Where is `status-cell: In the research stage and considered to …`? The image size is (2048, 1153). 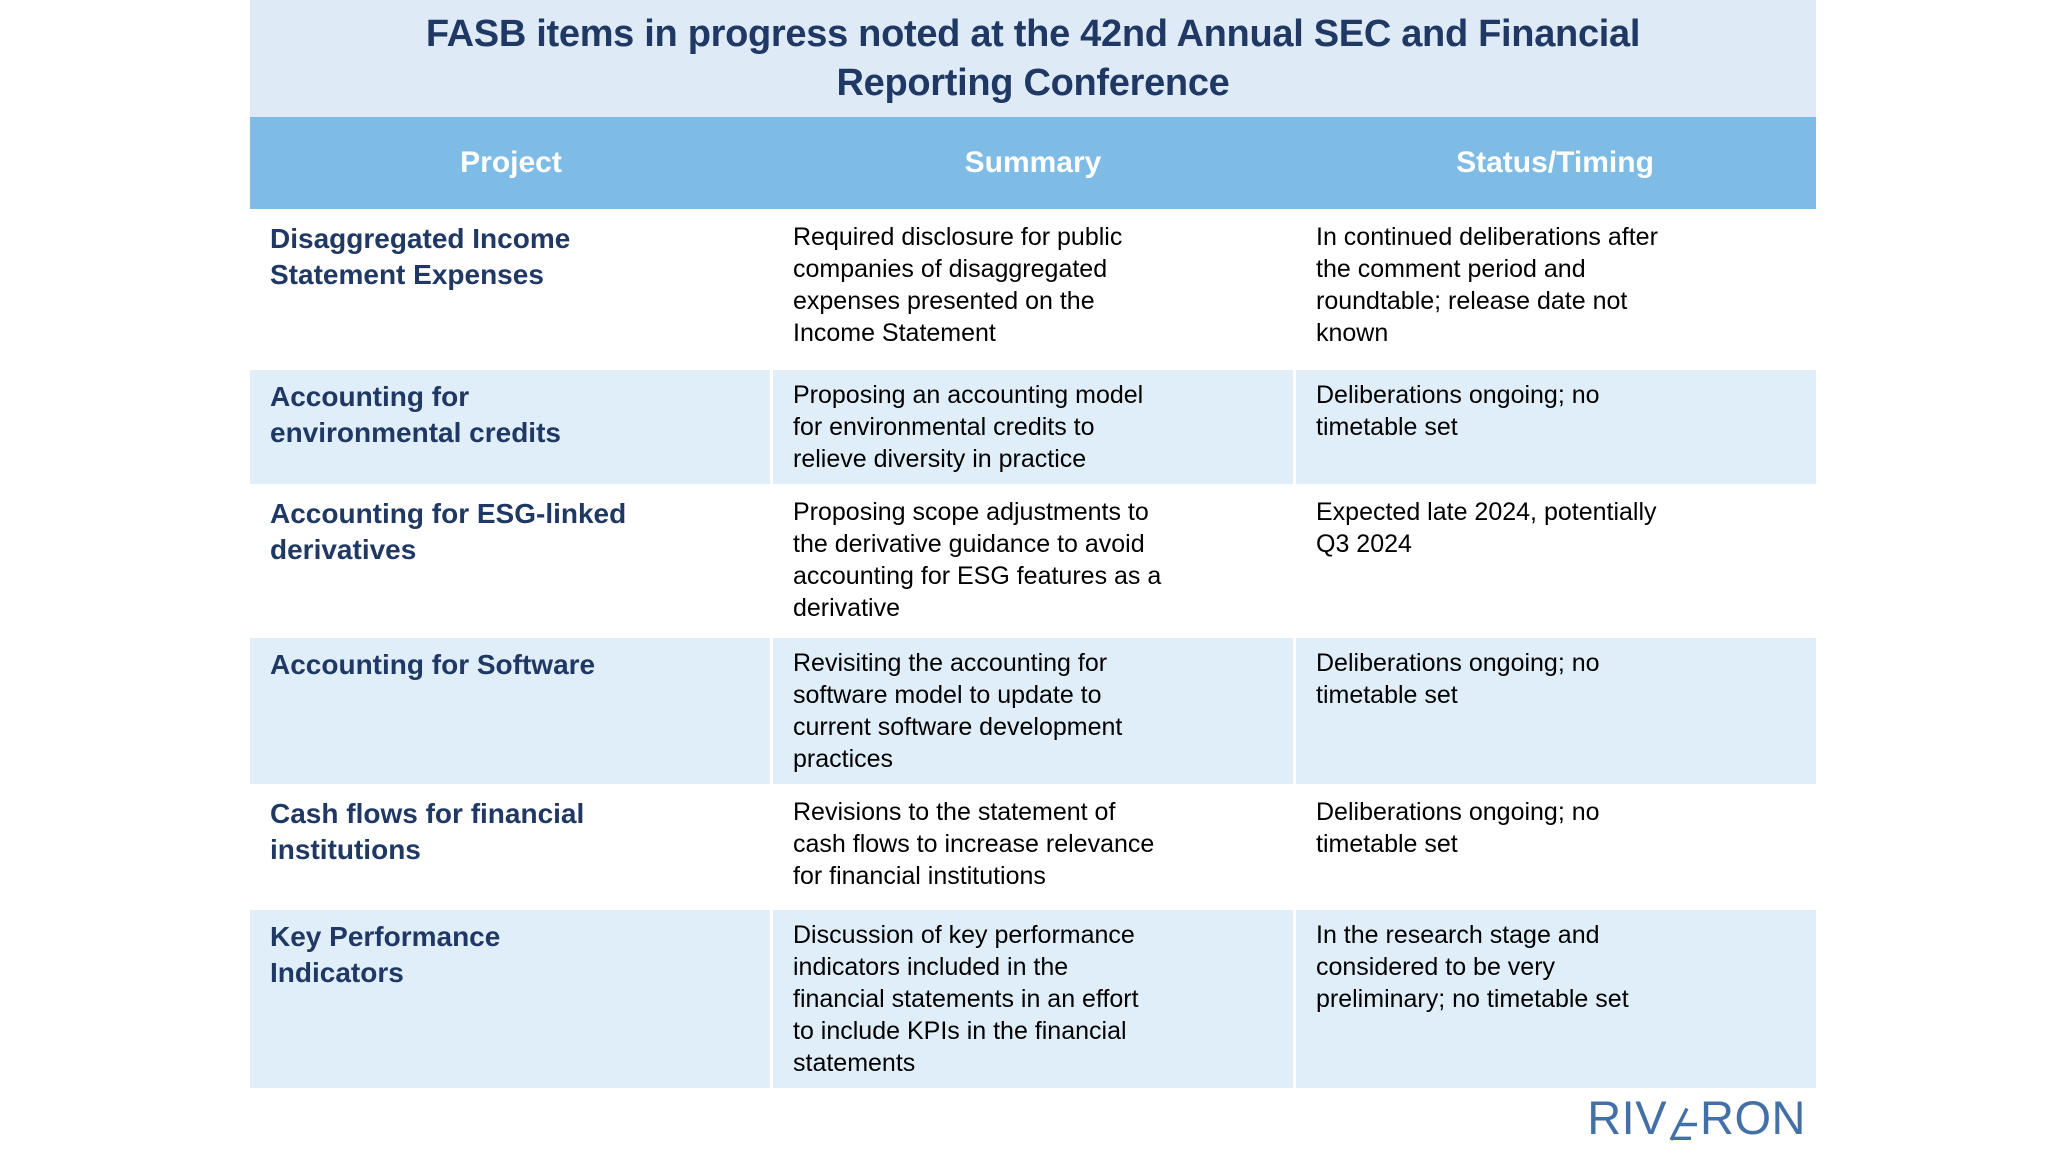
status-cell: In the research stage and considered to … is located at coordinates (1556, 999).